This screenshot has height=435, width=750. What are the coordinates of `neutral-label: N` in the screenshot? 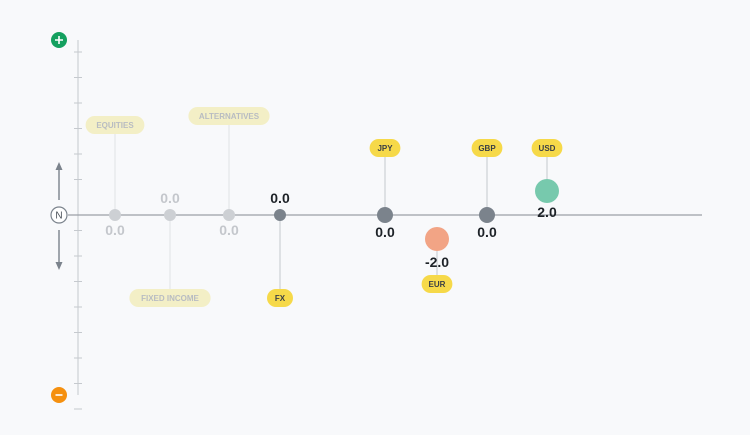 It's located at (58, 216).